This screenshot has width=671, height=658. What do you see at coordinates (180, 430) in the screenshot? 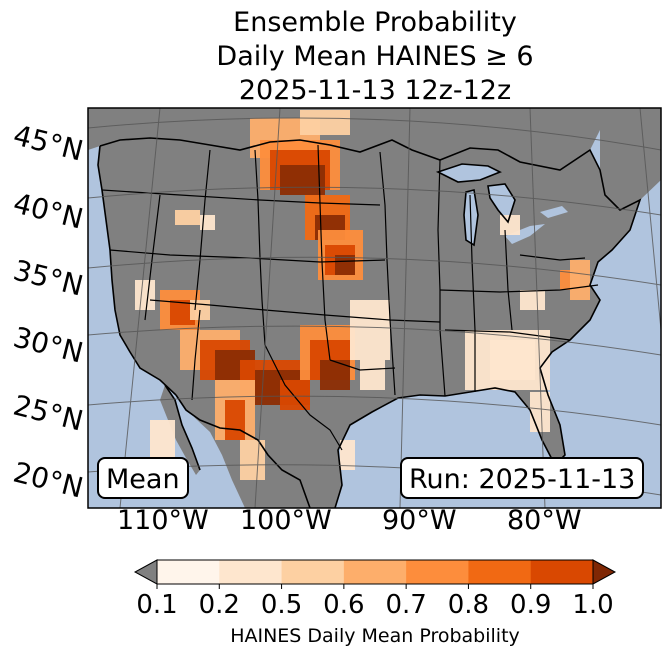
I see `baja-land` at bounding box center [180, 430].